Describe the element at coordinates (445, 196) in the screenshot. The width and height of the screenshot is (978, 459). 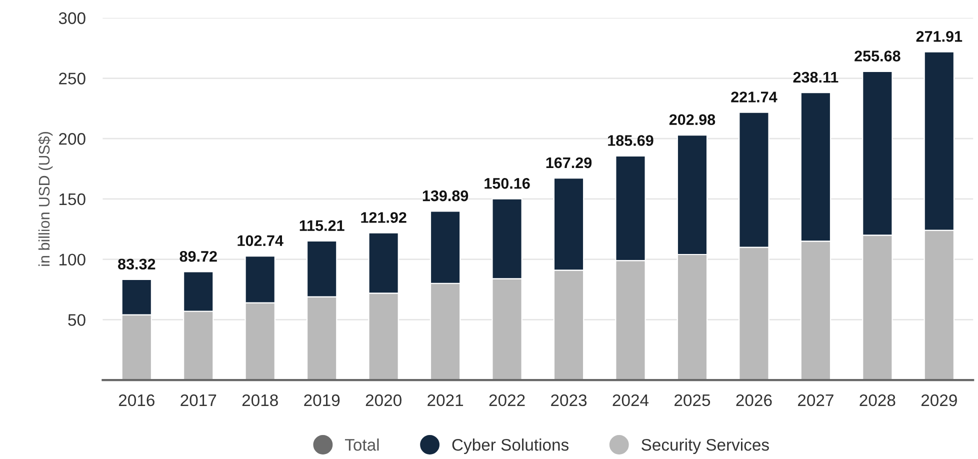
I see `total-label: 139.89` at that location.